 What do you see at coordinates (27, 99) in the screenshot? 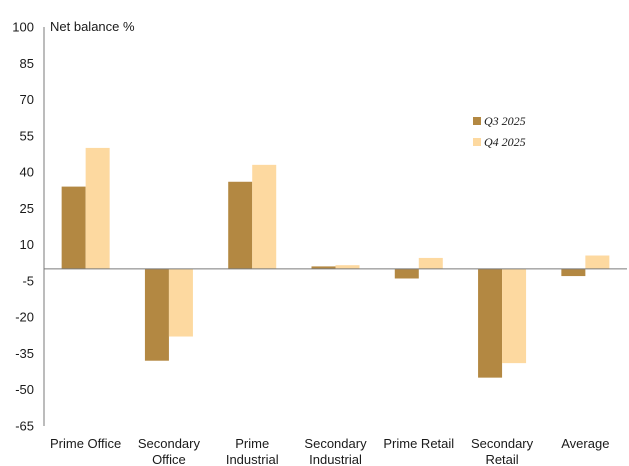
I see `y-tick-label: 70` at bounding box center [27, 99].